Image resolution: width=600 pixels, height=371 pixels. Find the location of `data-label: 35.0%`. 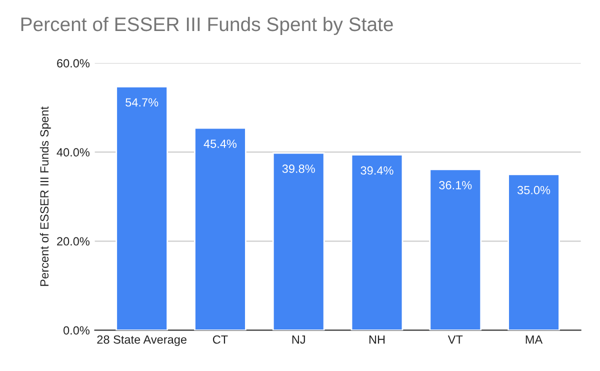

data-label: 35.0% is located at coordinates (533, 190).